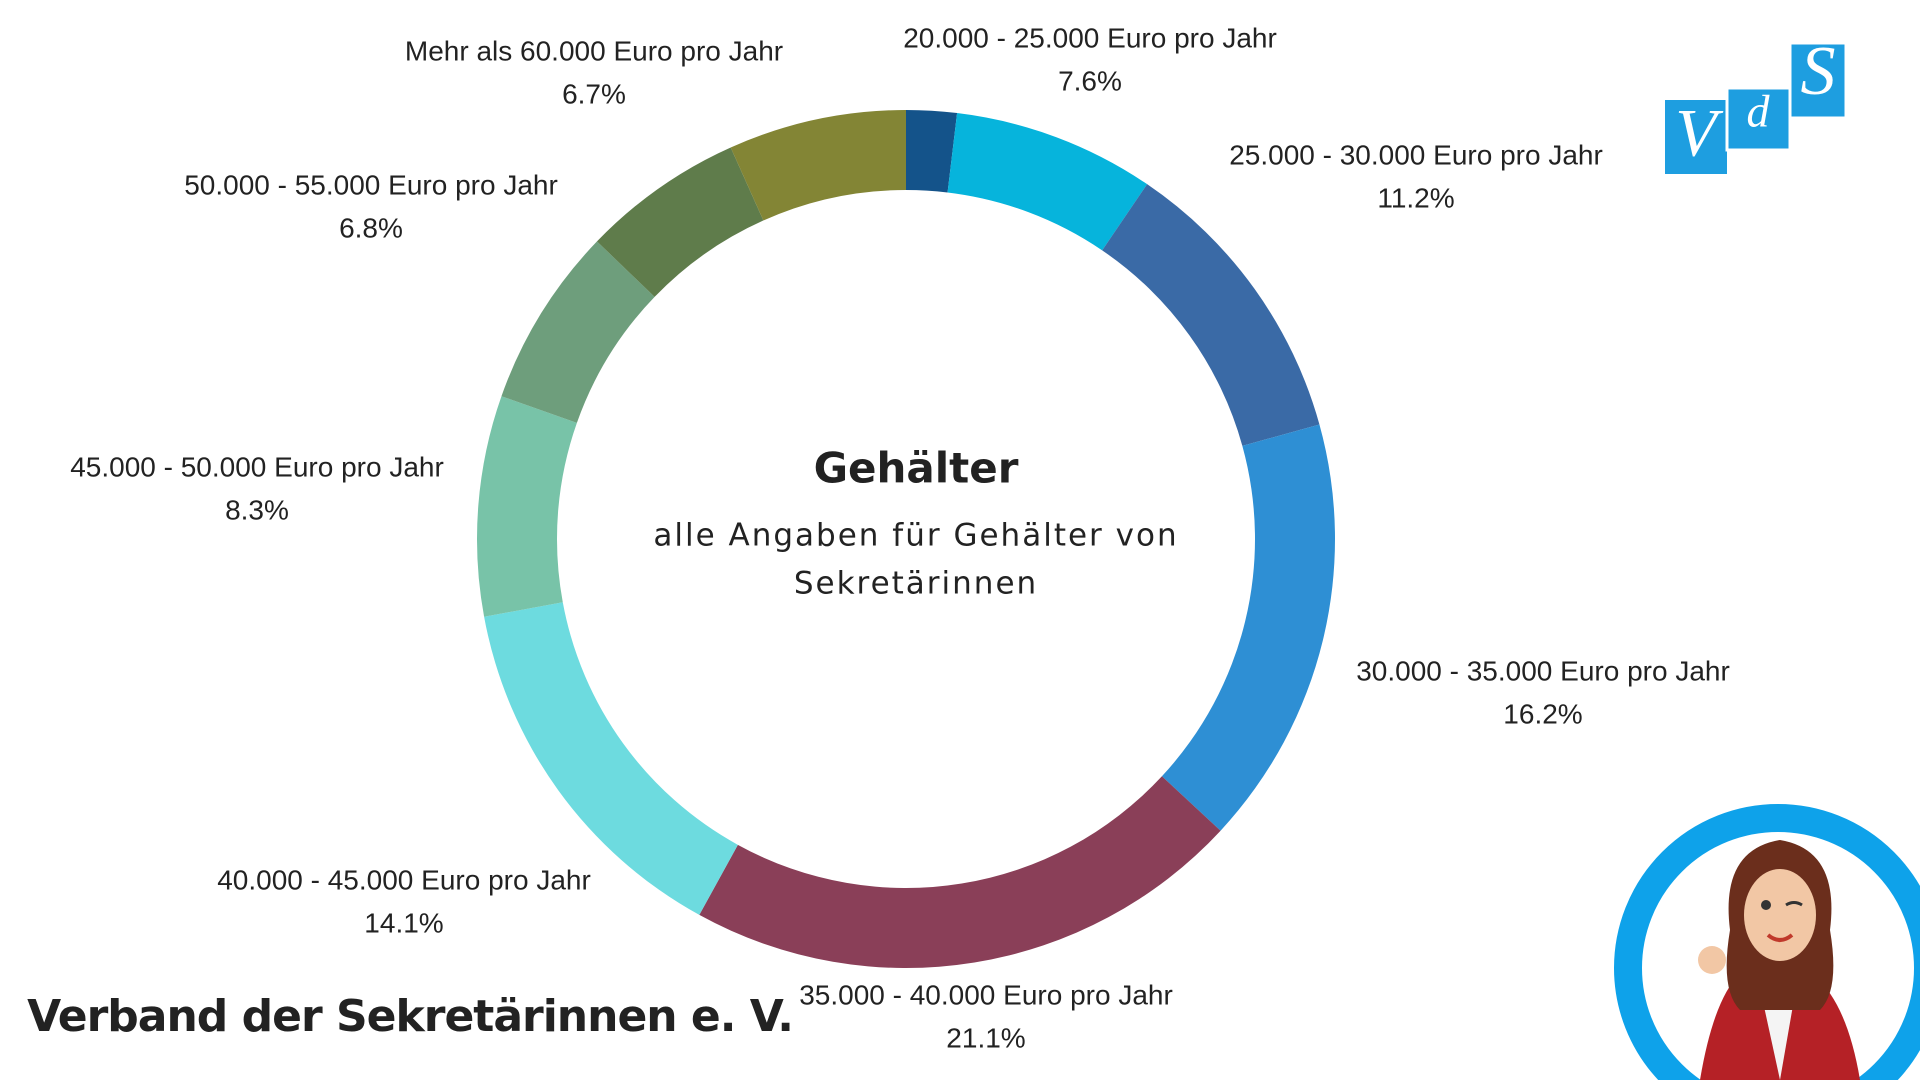 The width and height of the screenshot is (1920, 1080). Describe the element at coordinates (1699, 133) in the screenshot. I see `logo-letter: V` at that location.